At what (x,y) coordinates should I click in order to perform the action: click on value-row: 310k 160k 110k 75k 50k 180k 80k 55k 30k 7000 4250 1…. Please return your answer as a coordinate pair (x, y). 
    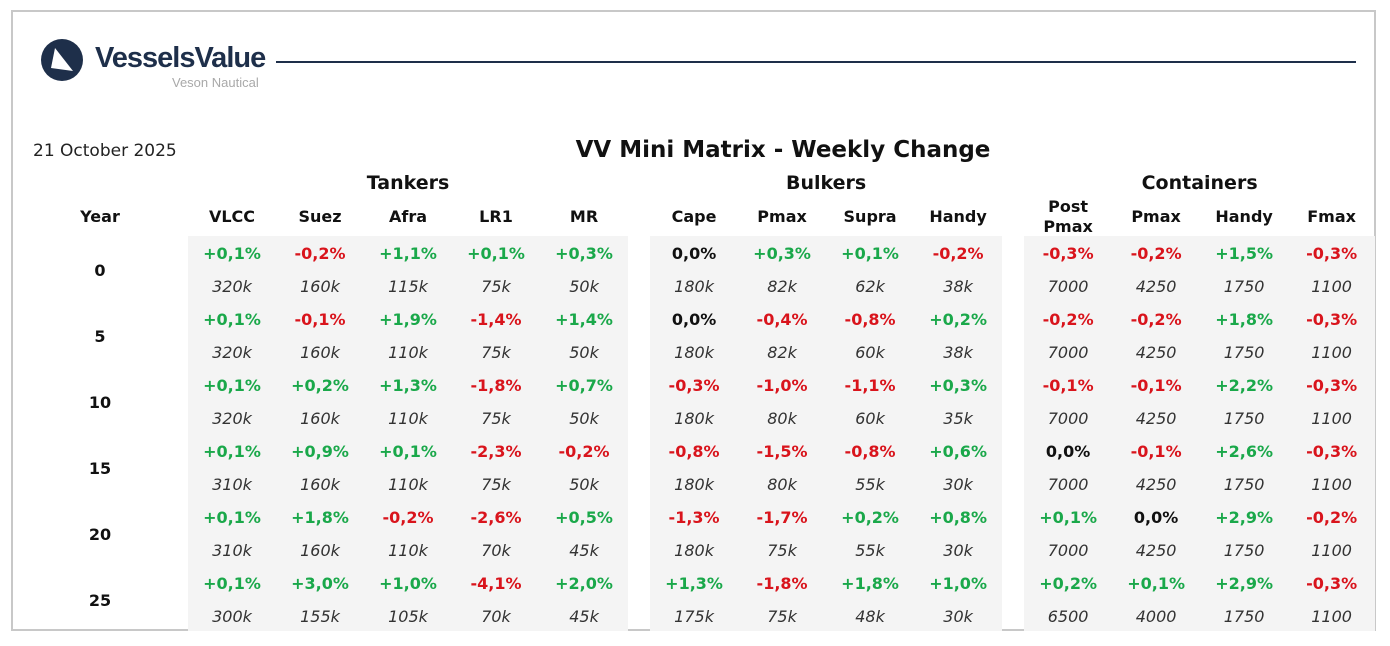
    Looking at the image, I should click on (693, 484).